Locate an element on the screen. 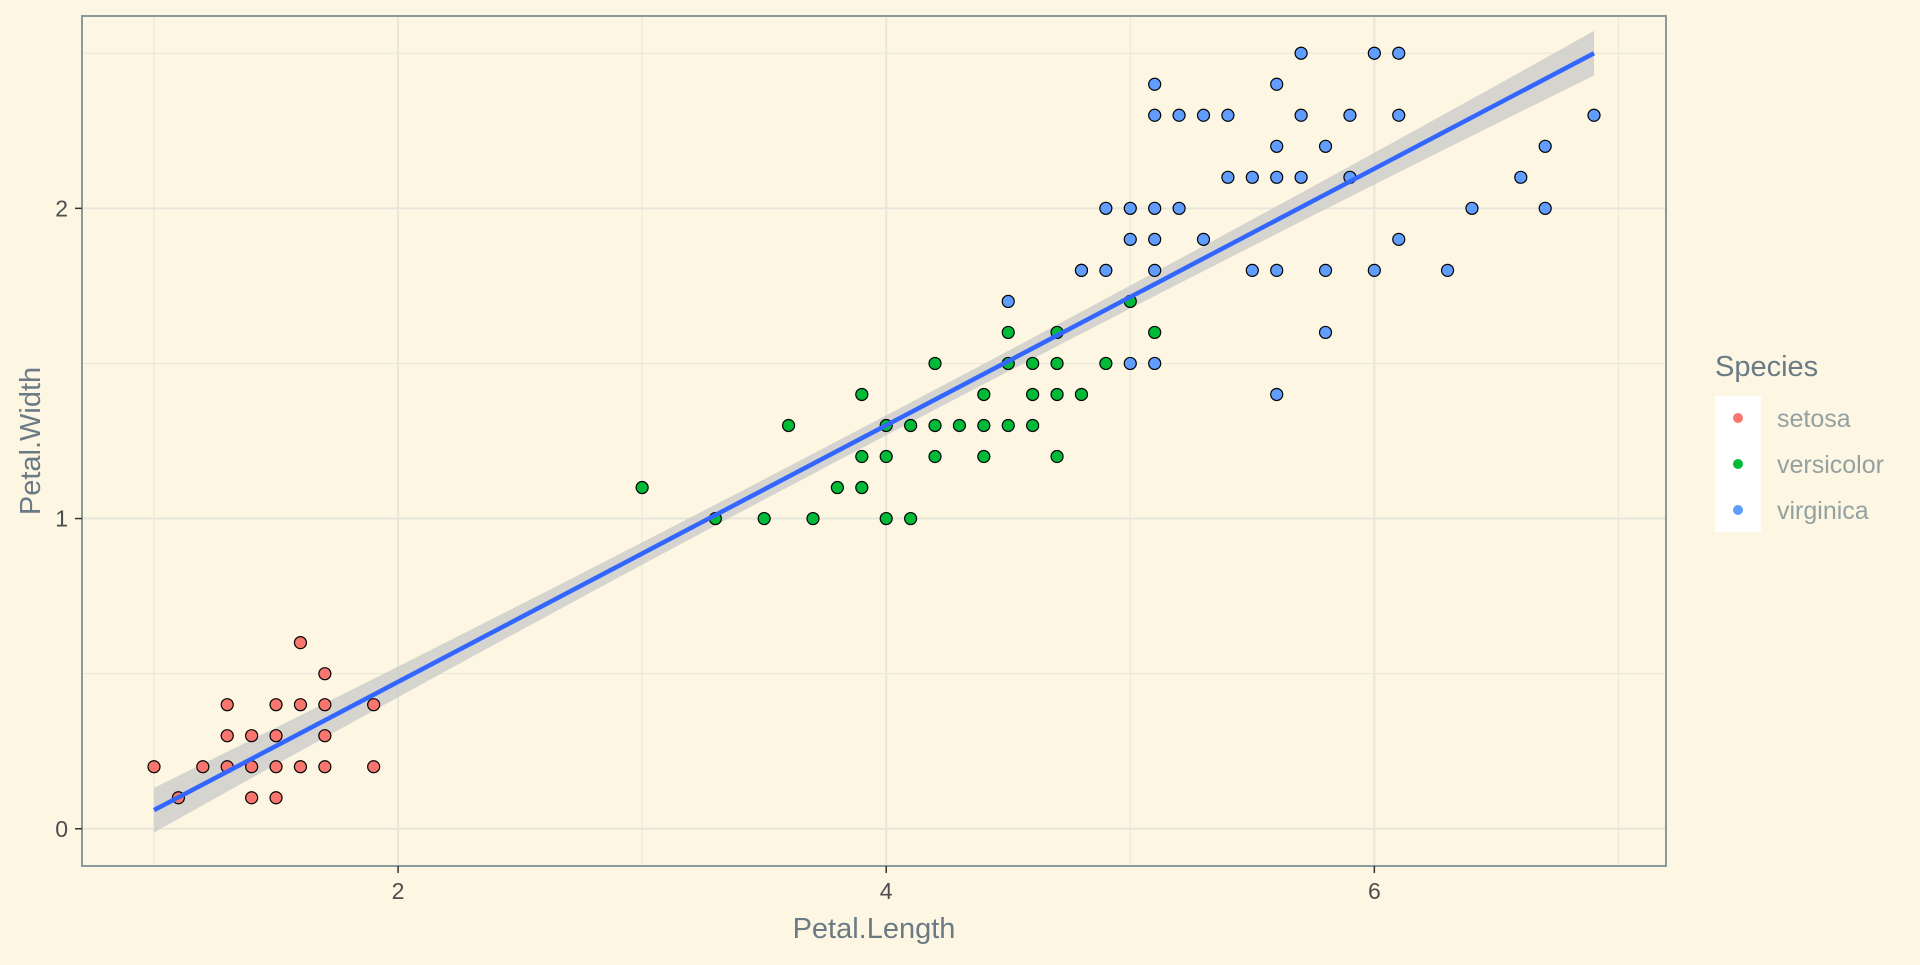 The image size is (1920, 965). y-axis-title: Petal.Width is located at coordinates (31, 441).